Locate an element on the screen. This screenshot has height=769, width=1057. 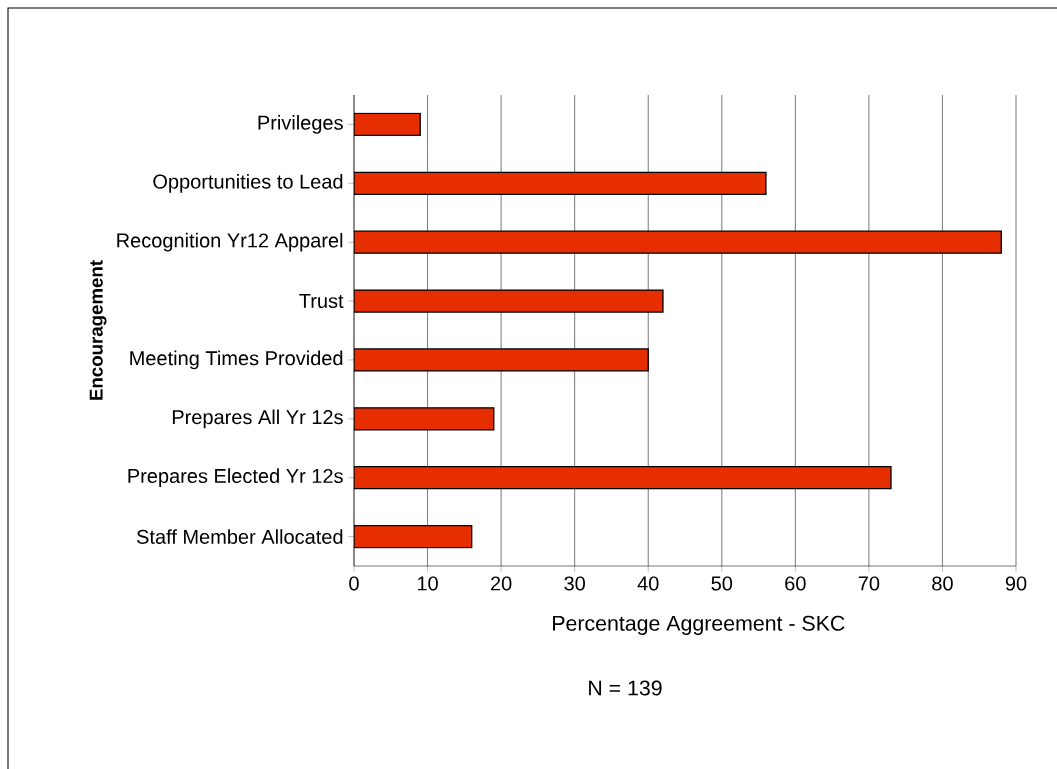
x-tick-label: 40 is located at coordinates (648, 583).